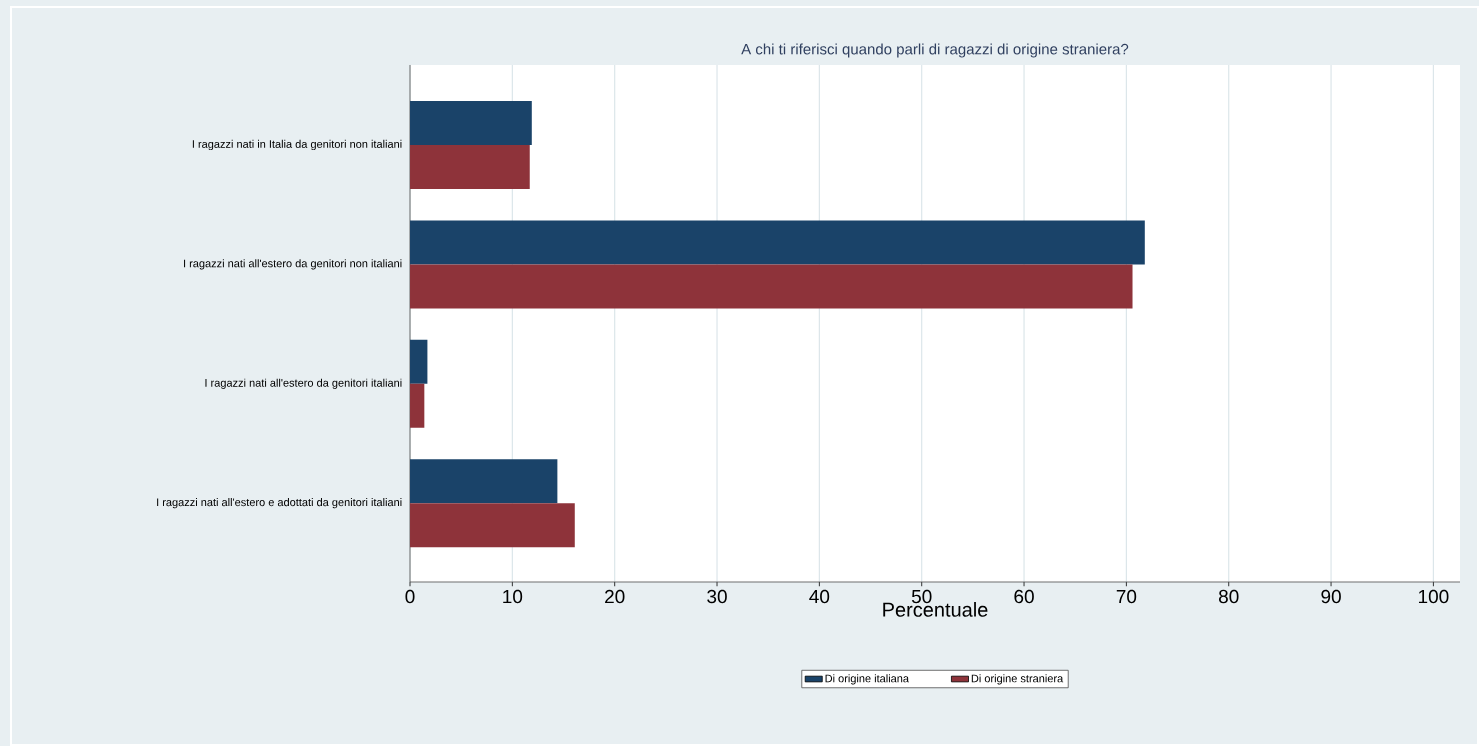 The height and width of the screenshot is (746, 1479). What do you see at coordinates (867, 679) in the screenshot?
I see `legend-label: Di origine italiana` at bounding box center [867, 679].